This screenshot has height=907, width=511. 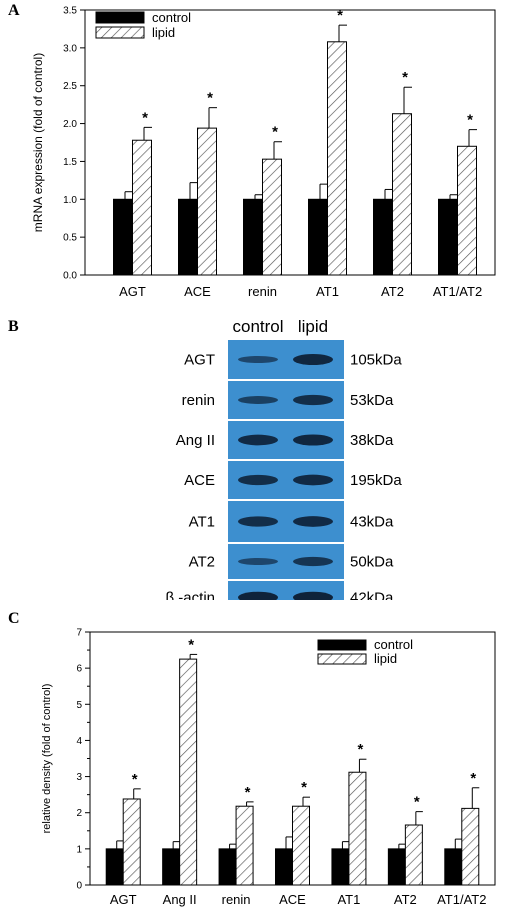 What do you see at coordinates (191, 644) in the screenshot?
I see `significance-lipid-Ang II: *` at bounding box center [191, 644].